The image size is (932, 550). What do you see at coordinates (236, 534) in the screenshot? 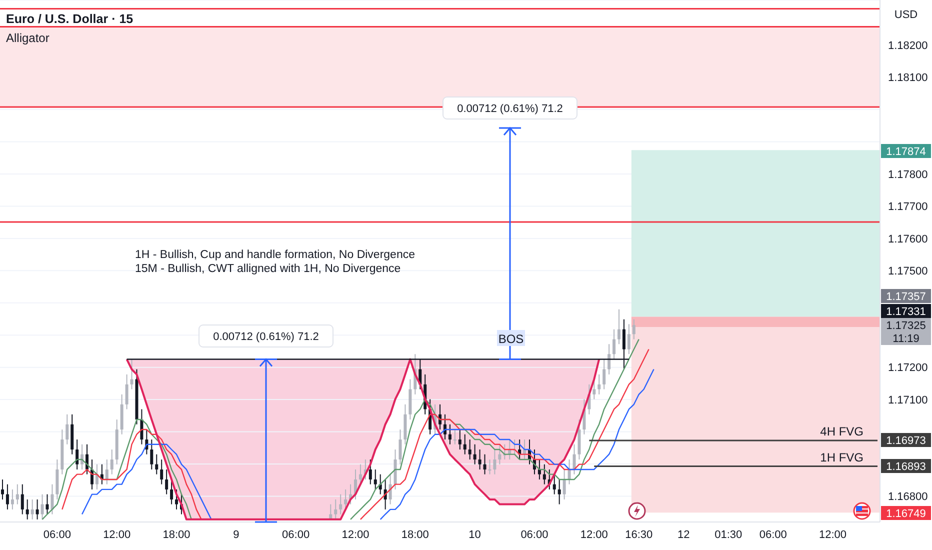
I see `x-tick-label: 9` at bounding box center [236, 534].